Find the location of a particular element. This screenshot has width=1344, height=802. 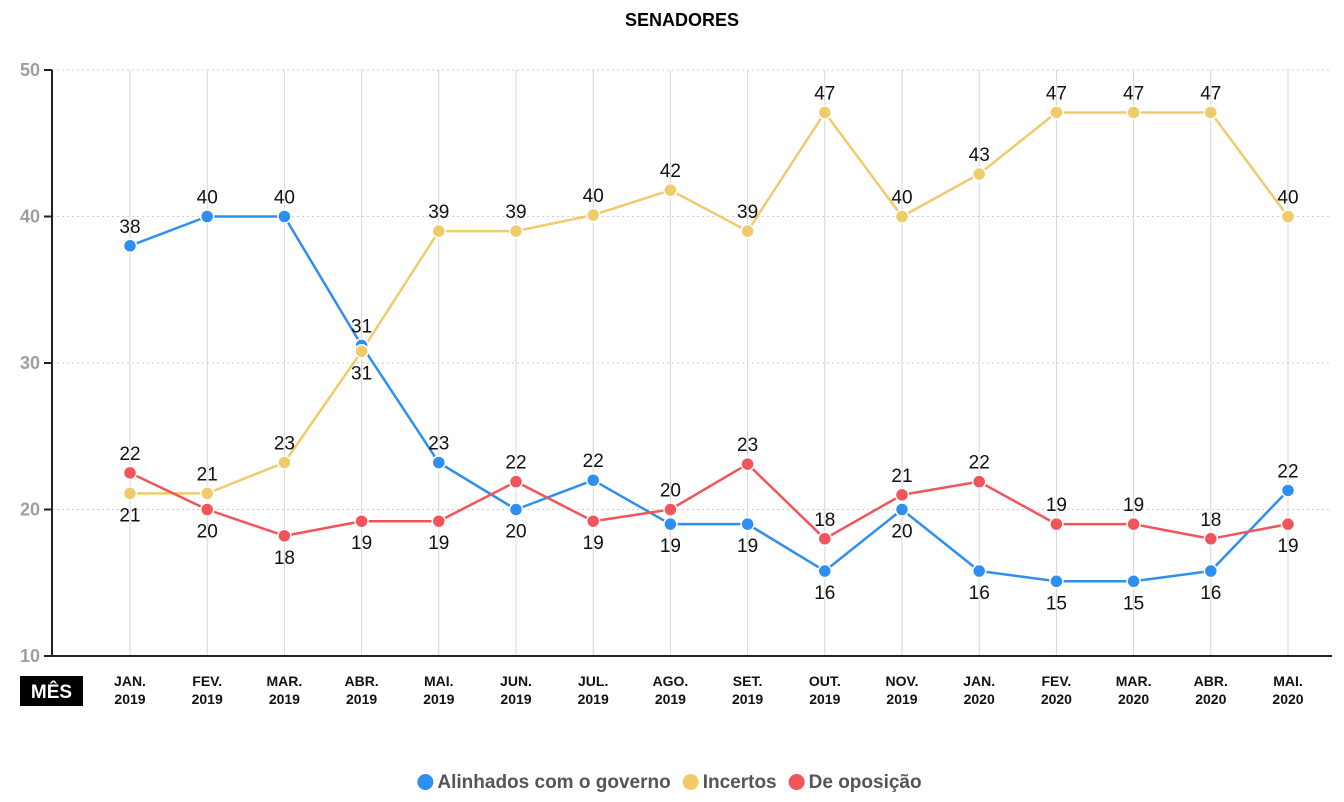

x-tick-label-month: SET. is located at coordinates (748, 681).